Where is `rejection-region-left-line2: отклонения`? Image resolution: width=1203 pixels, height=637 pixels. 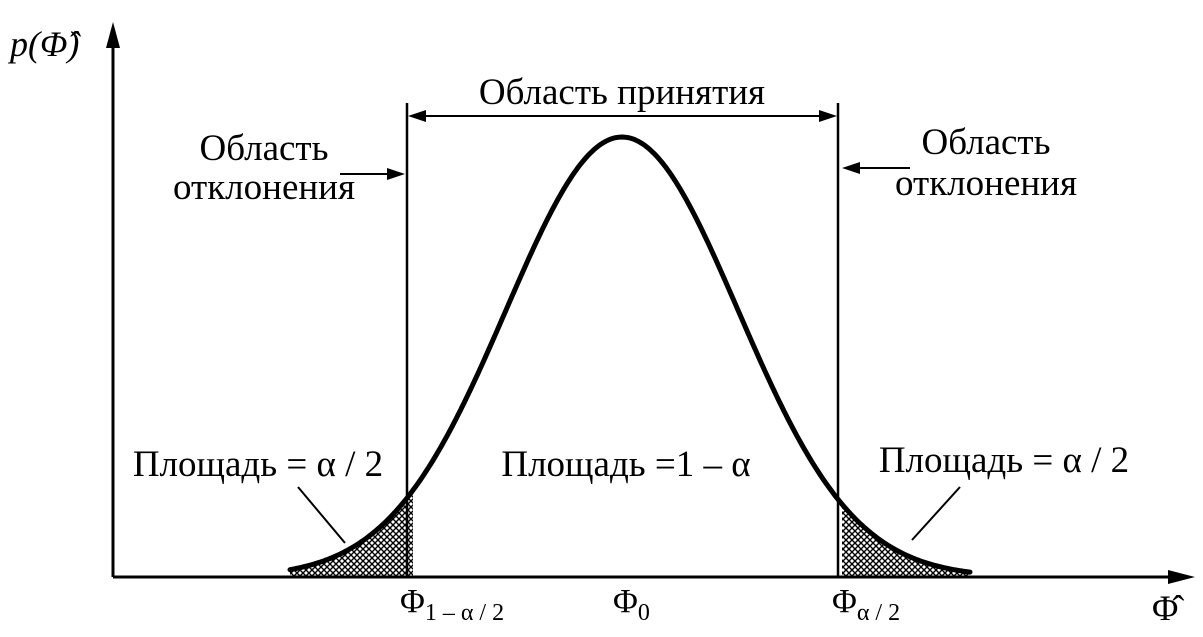
rejection-region-left-line2: отклонения is located at coordinates (264, 187).